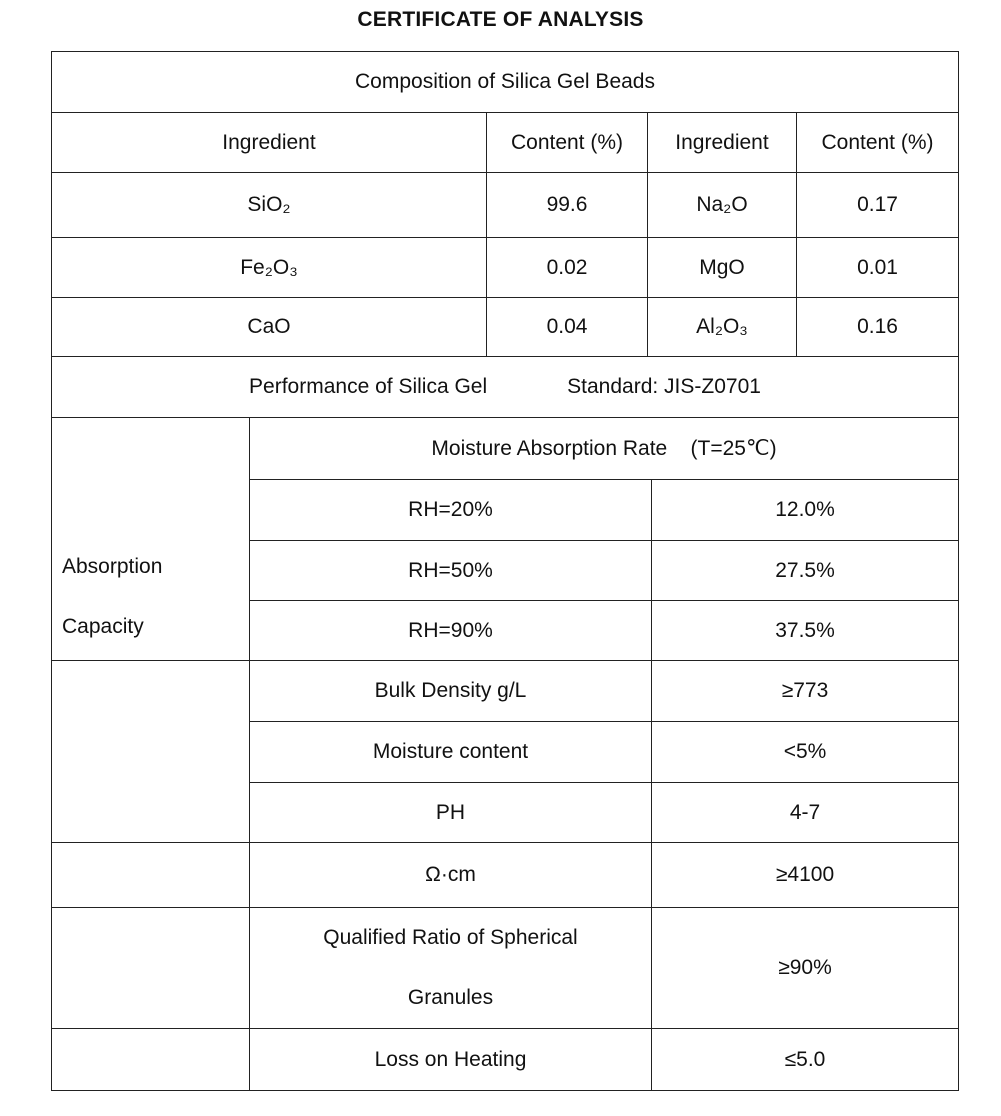 Image resolution: width=1001 pixels, height=1116 pixels. Describe the element at coordinates (877, 205) in the screenshot. I see `content-cell: 0.17` at that location.